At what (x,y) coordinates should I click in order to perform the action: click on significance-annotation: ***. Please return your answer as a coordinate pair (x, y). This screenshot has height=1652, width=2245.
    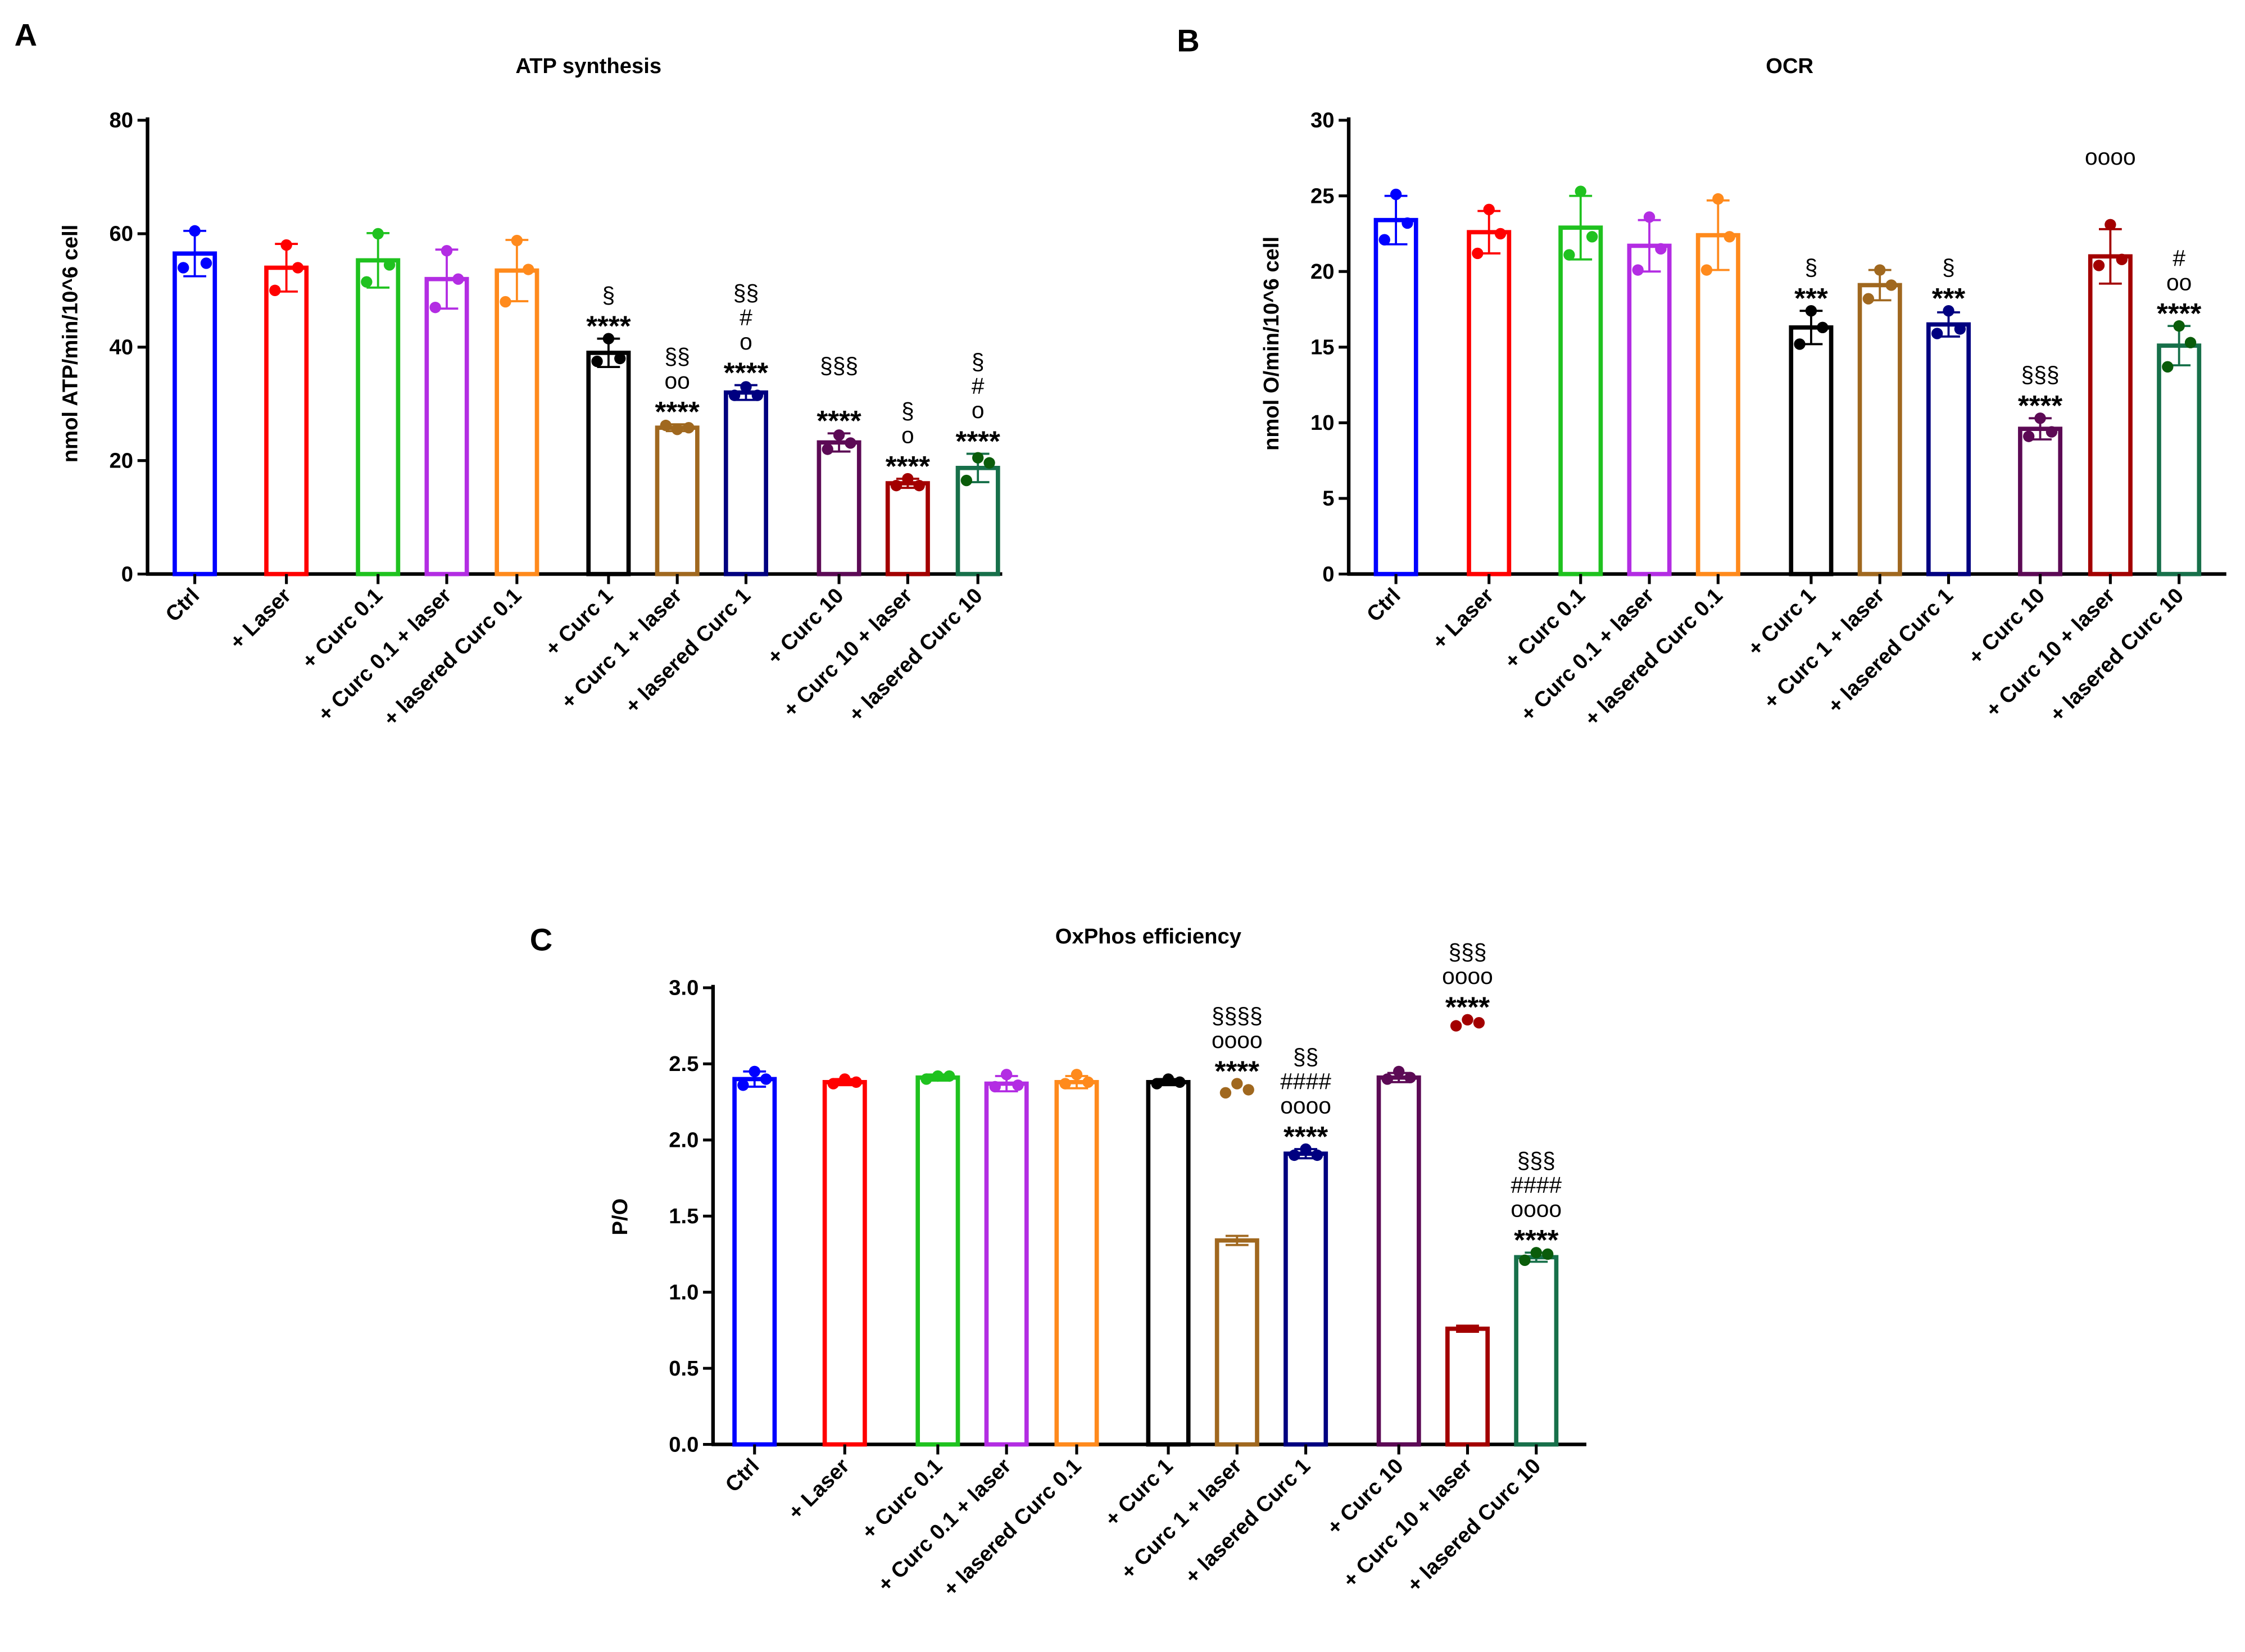
    Looking at the image, I should click on (1949, 298).